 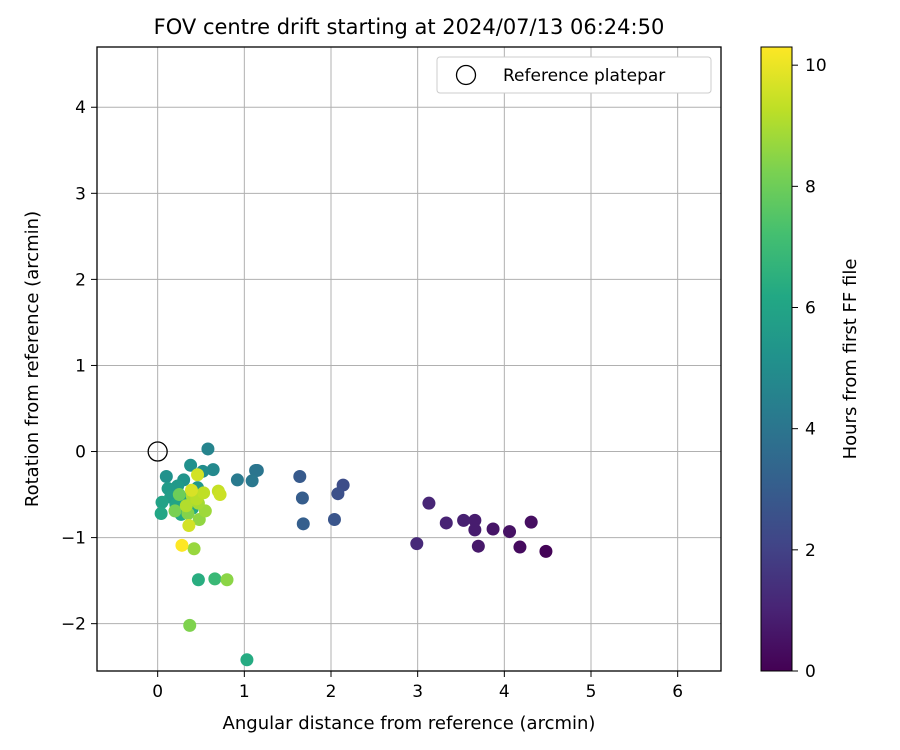 What do you see at coordinates (80, 280) in the screenshot?
I see `y-tick-label: 2` at bounding box center [80, 280].